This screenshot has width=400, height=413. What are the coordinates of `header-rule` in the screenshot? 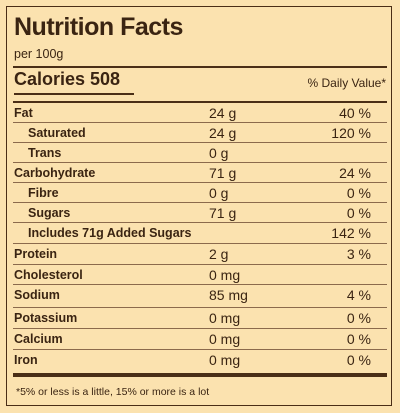 It's located at (200, 102).